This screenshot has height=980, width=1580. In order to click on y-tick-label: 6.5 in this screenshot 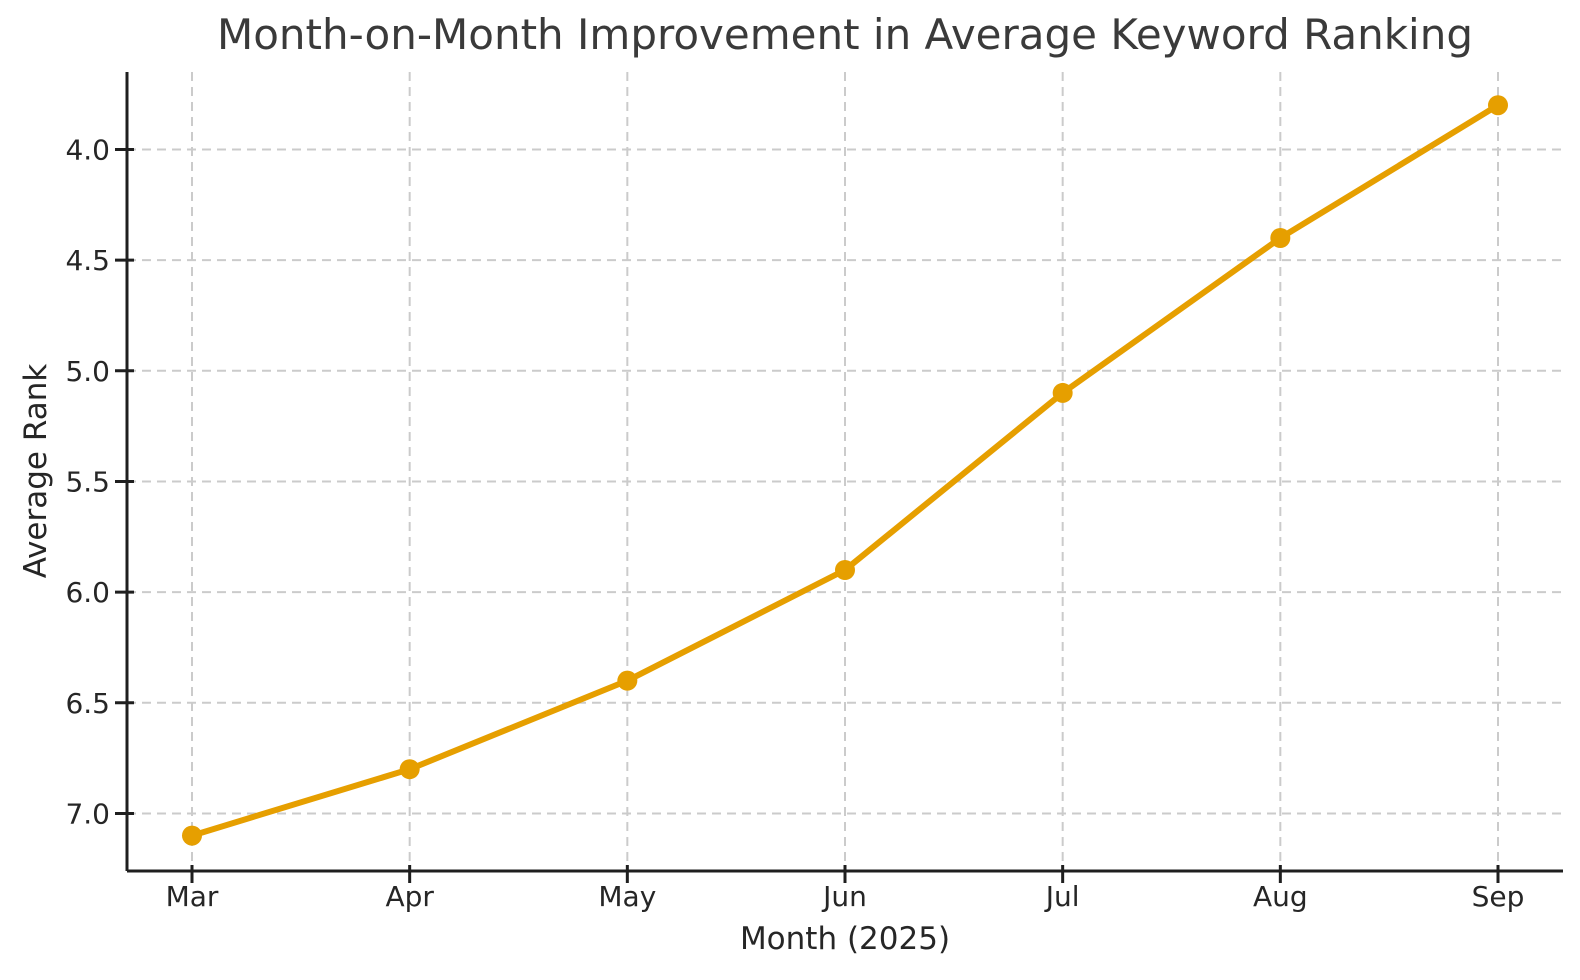, I will do `click(87, 703)`.